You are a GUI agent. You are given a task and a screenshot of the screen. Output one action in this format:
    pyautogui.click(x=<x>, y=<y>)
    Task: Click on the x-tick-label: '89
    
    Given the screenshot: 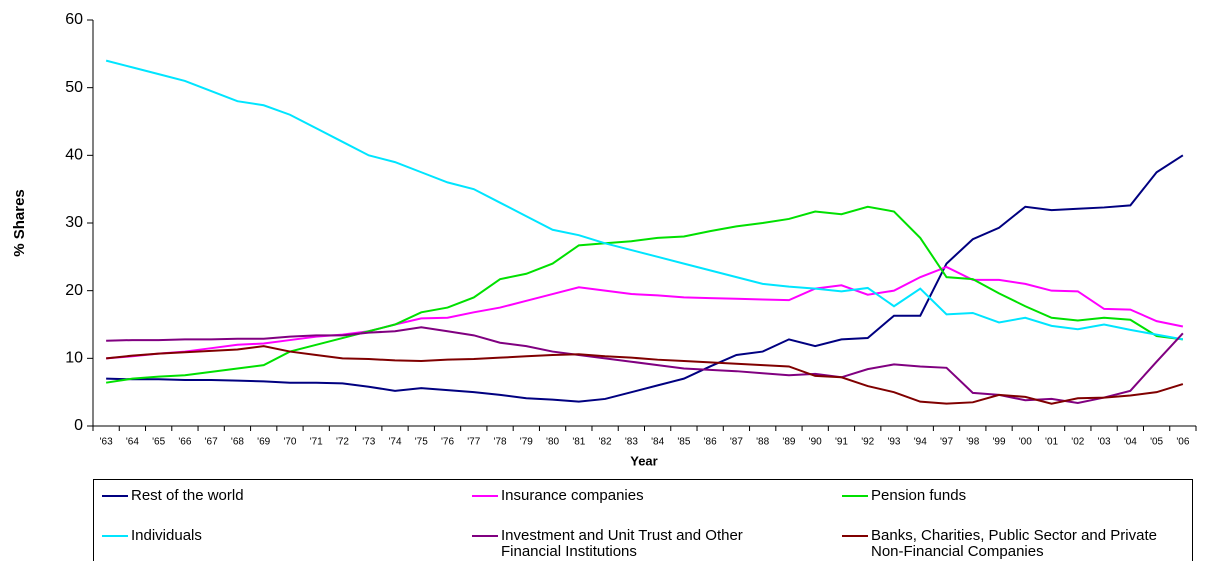 What is the action you would take?
    pyautogui.click(x=788, y=442)
    